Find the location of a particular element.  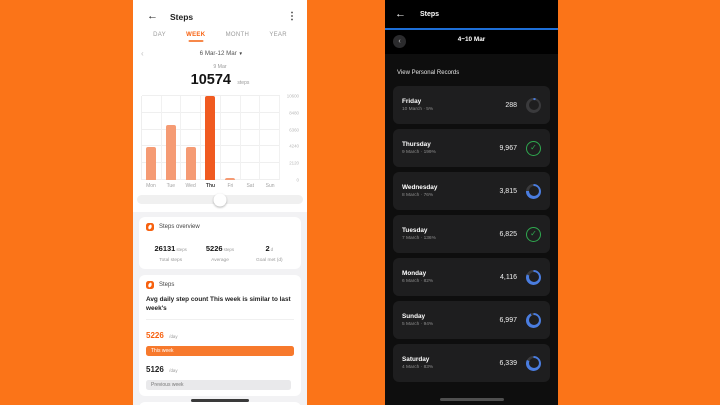

selected-day-date: 9 Mar is located at coordinates (220, 67).